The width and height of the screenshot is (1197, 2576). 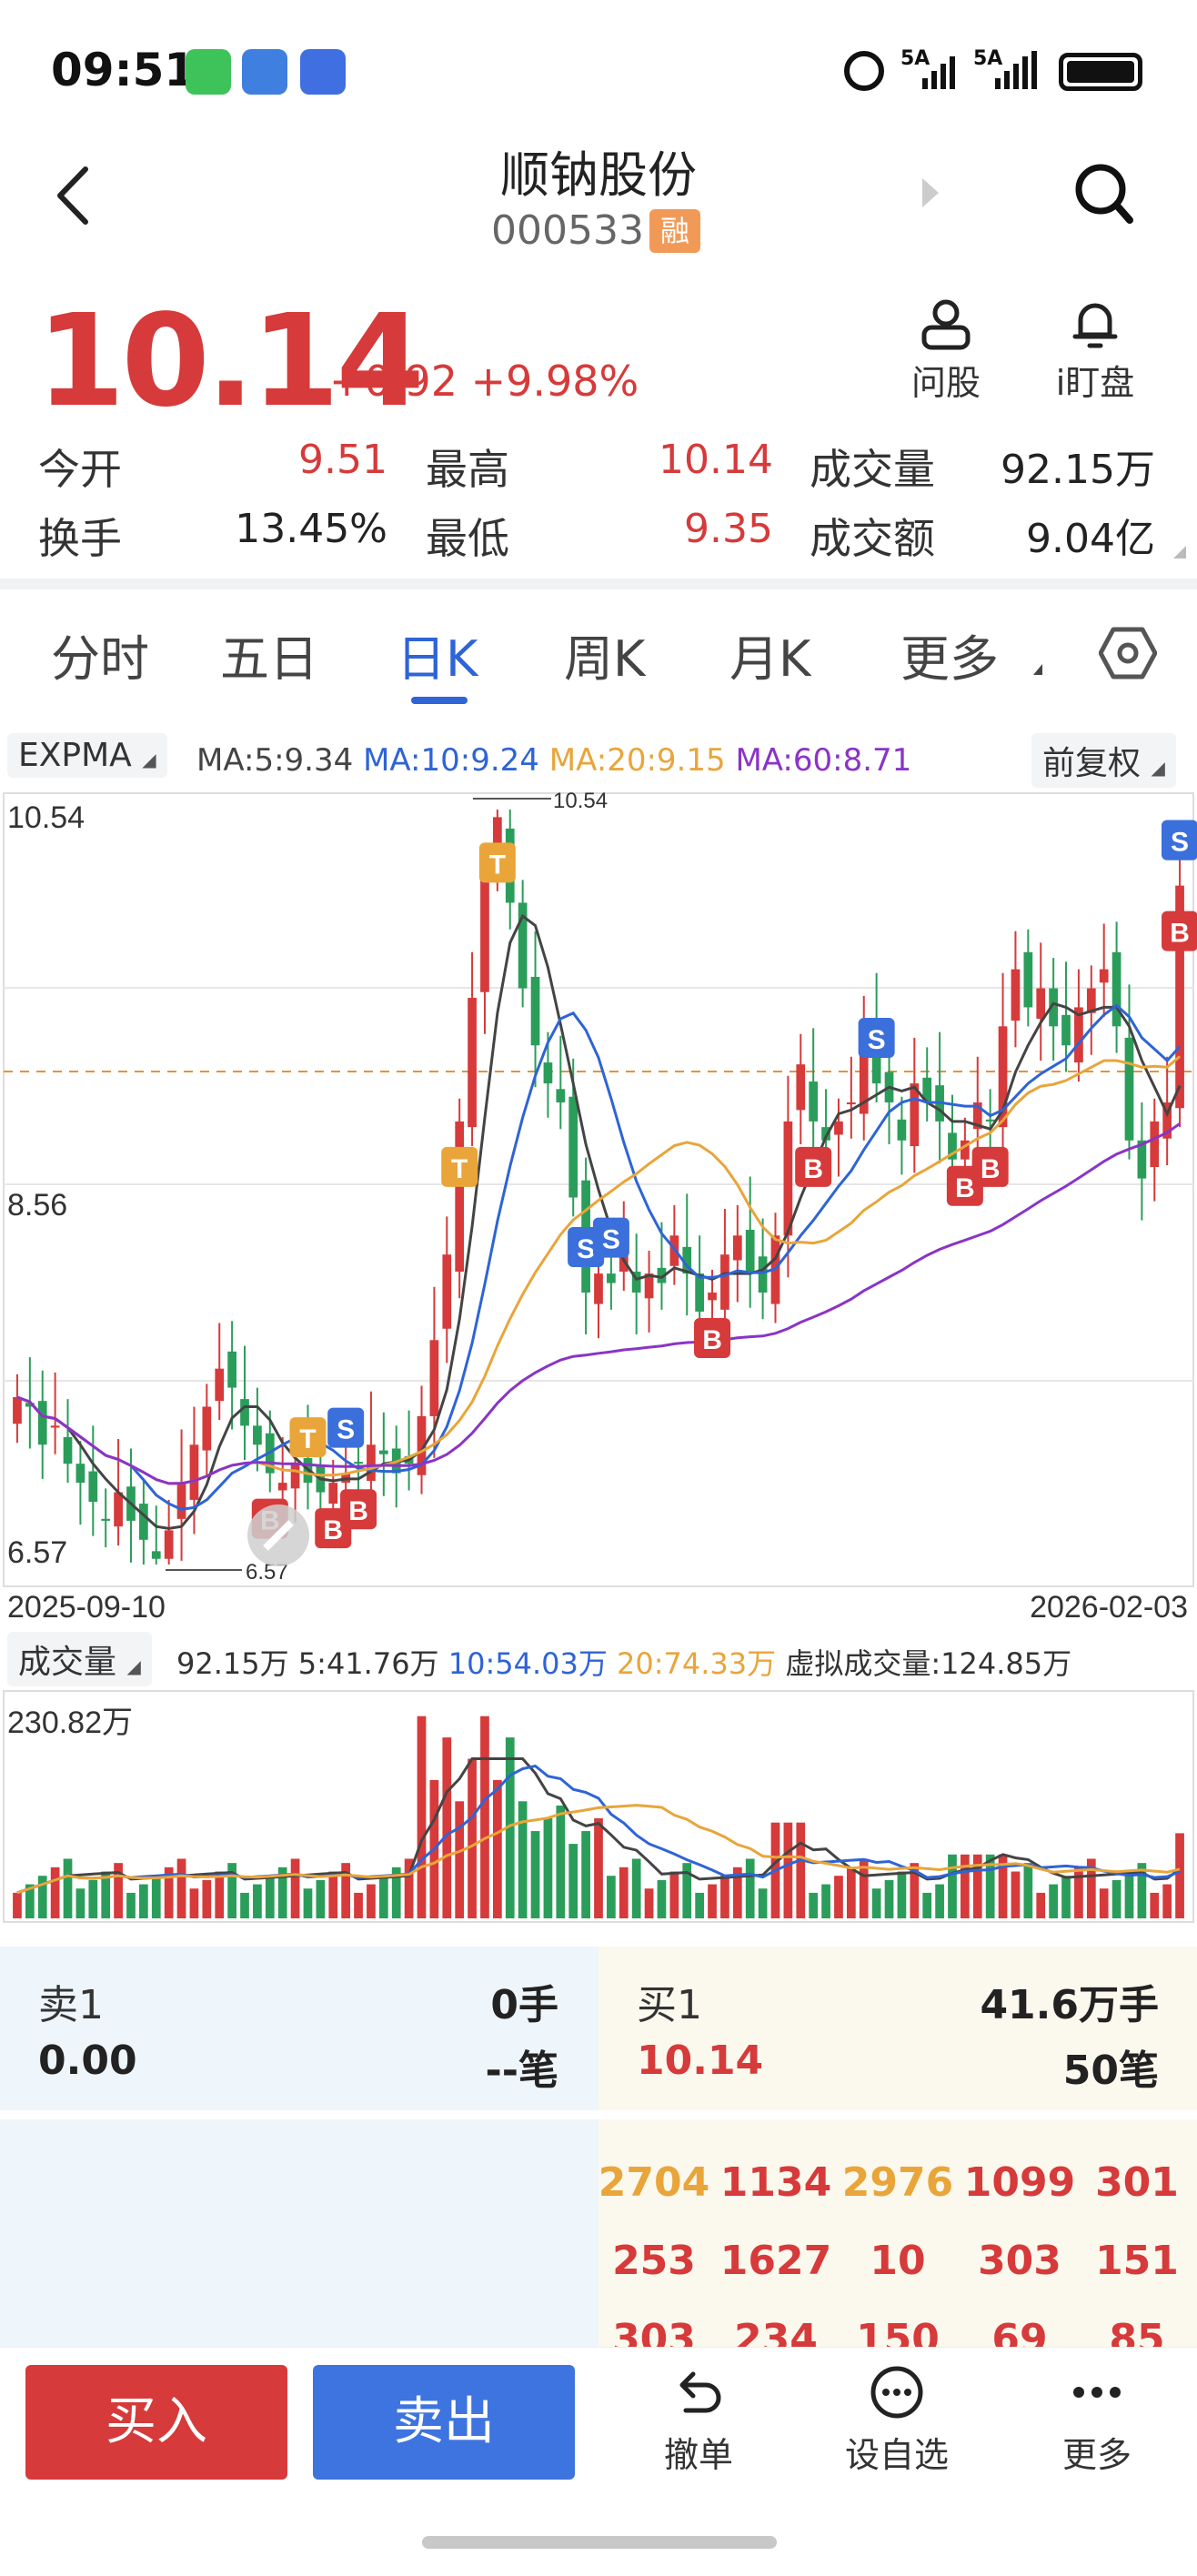 I want to click on shield-app-icon, so click(x=323, y=72).